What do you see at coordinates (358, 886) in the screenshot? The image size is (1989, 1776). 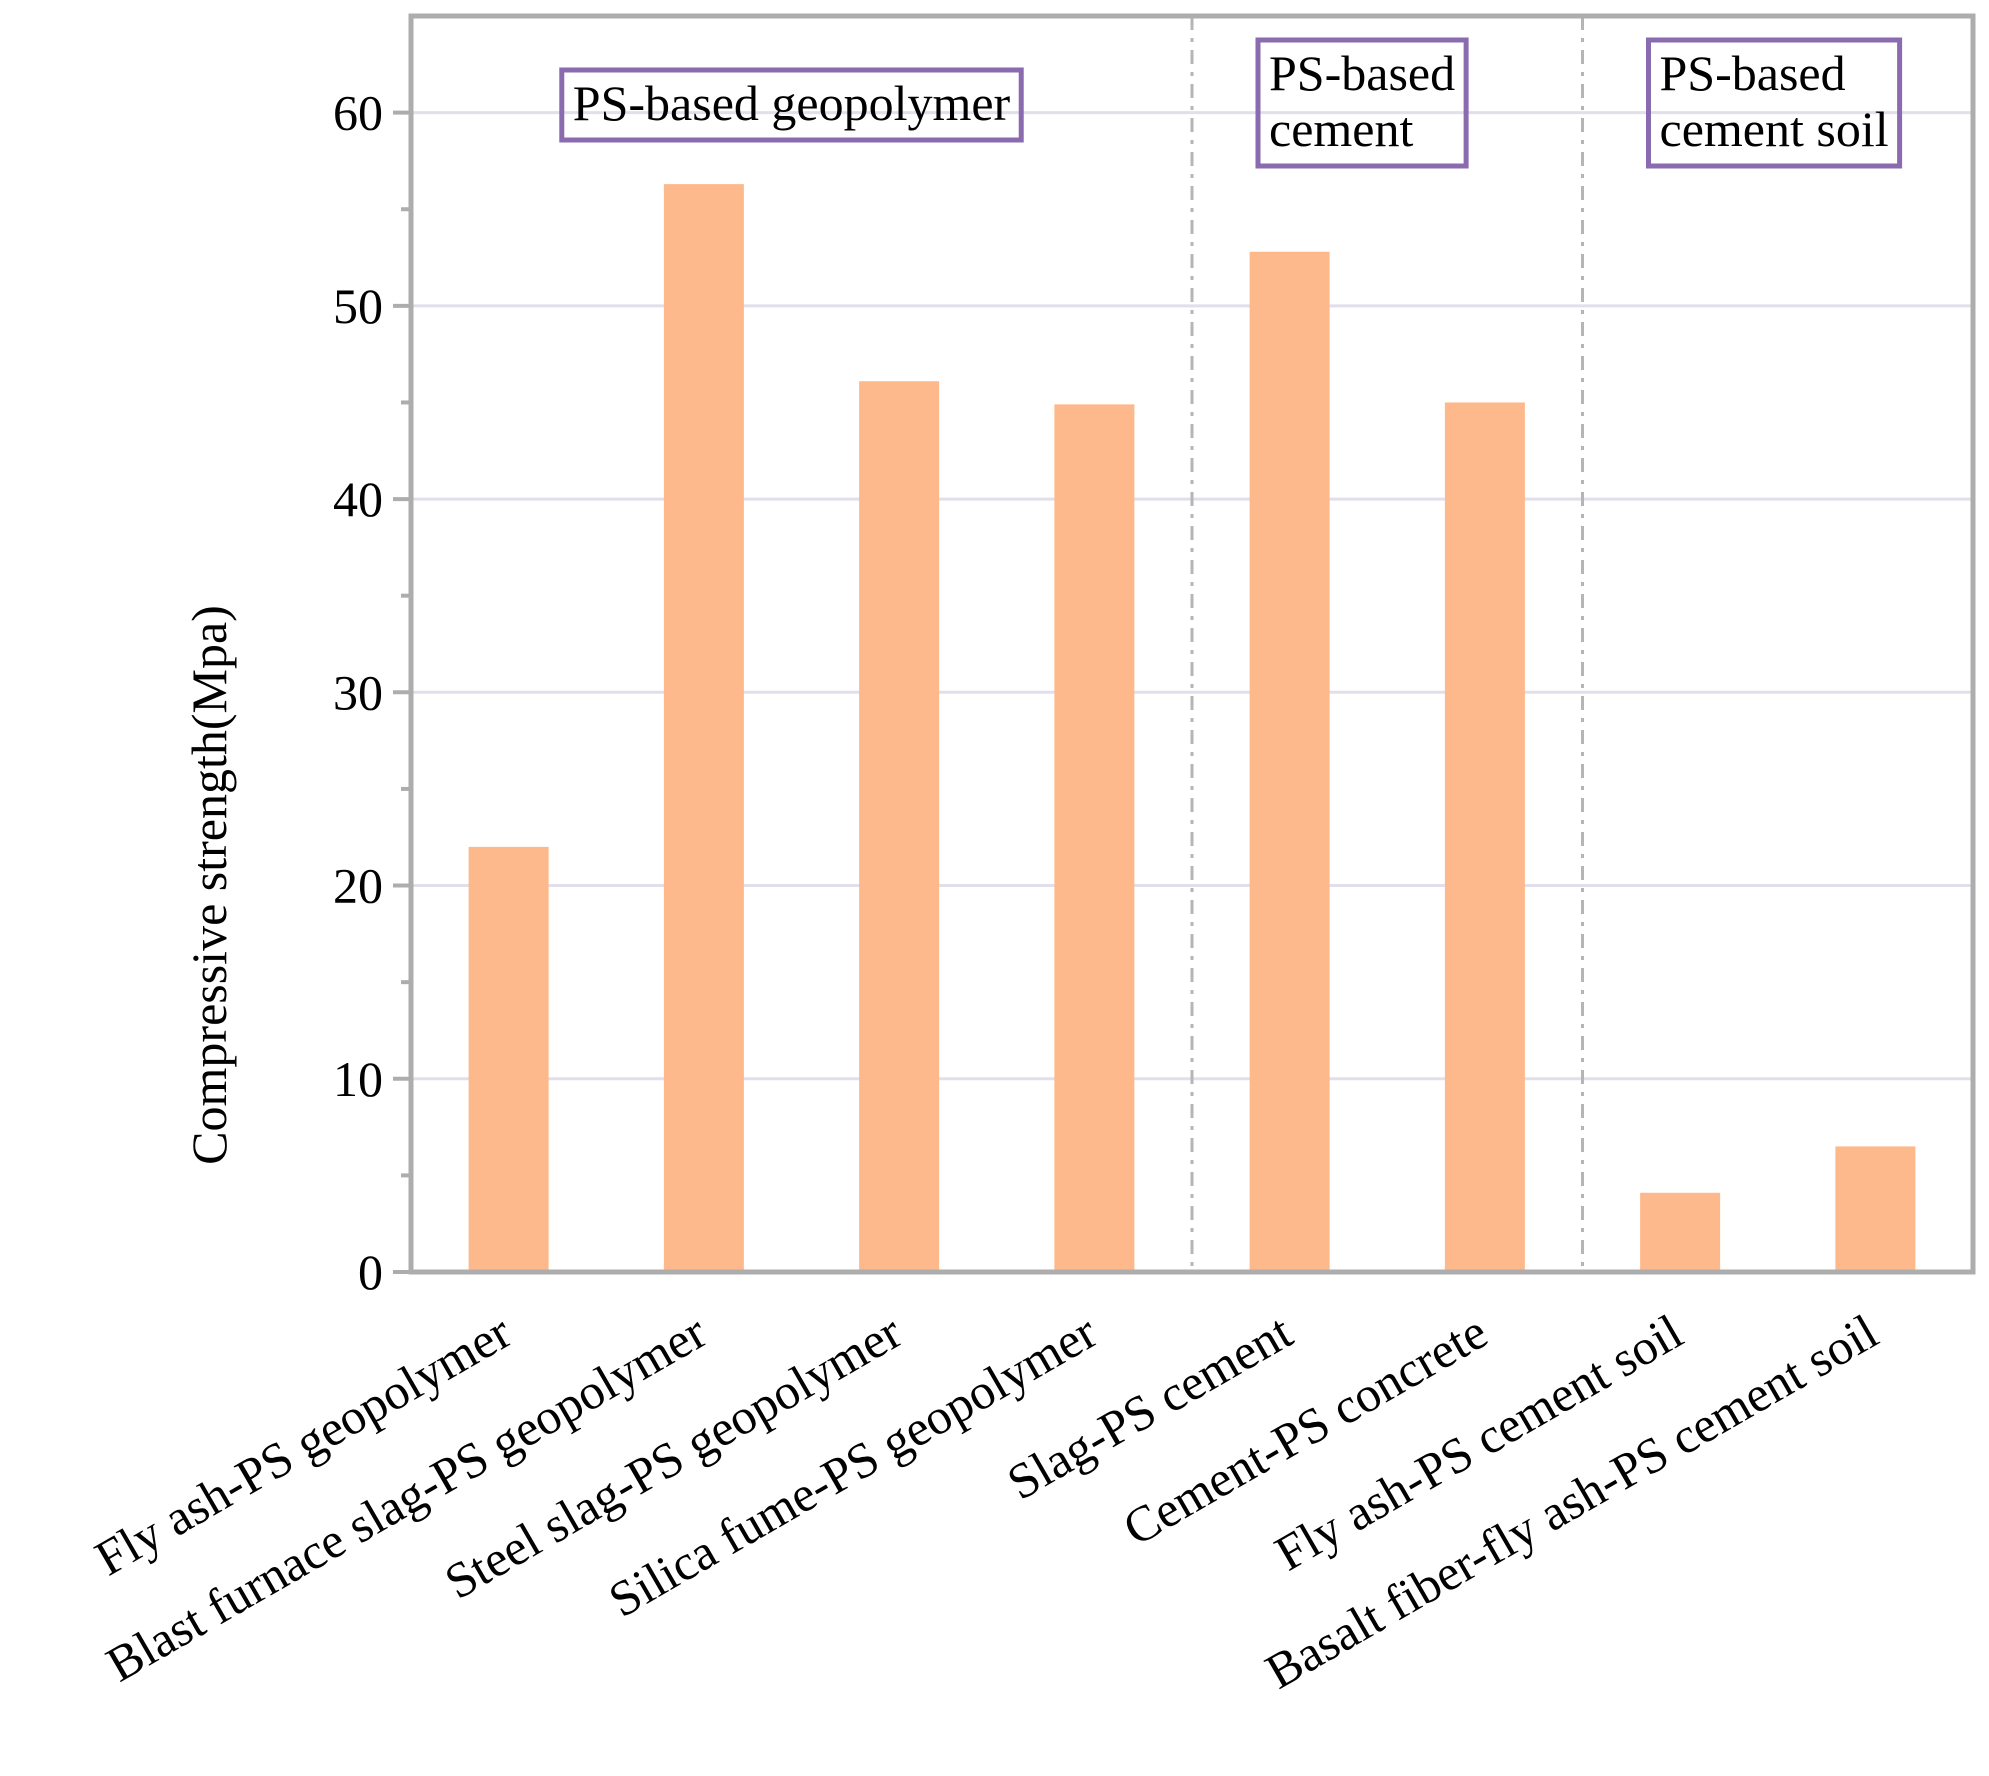 I see `y-tick-label: 20` at bounding box center [358, 886].